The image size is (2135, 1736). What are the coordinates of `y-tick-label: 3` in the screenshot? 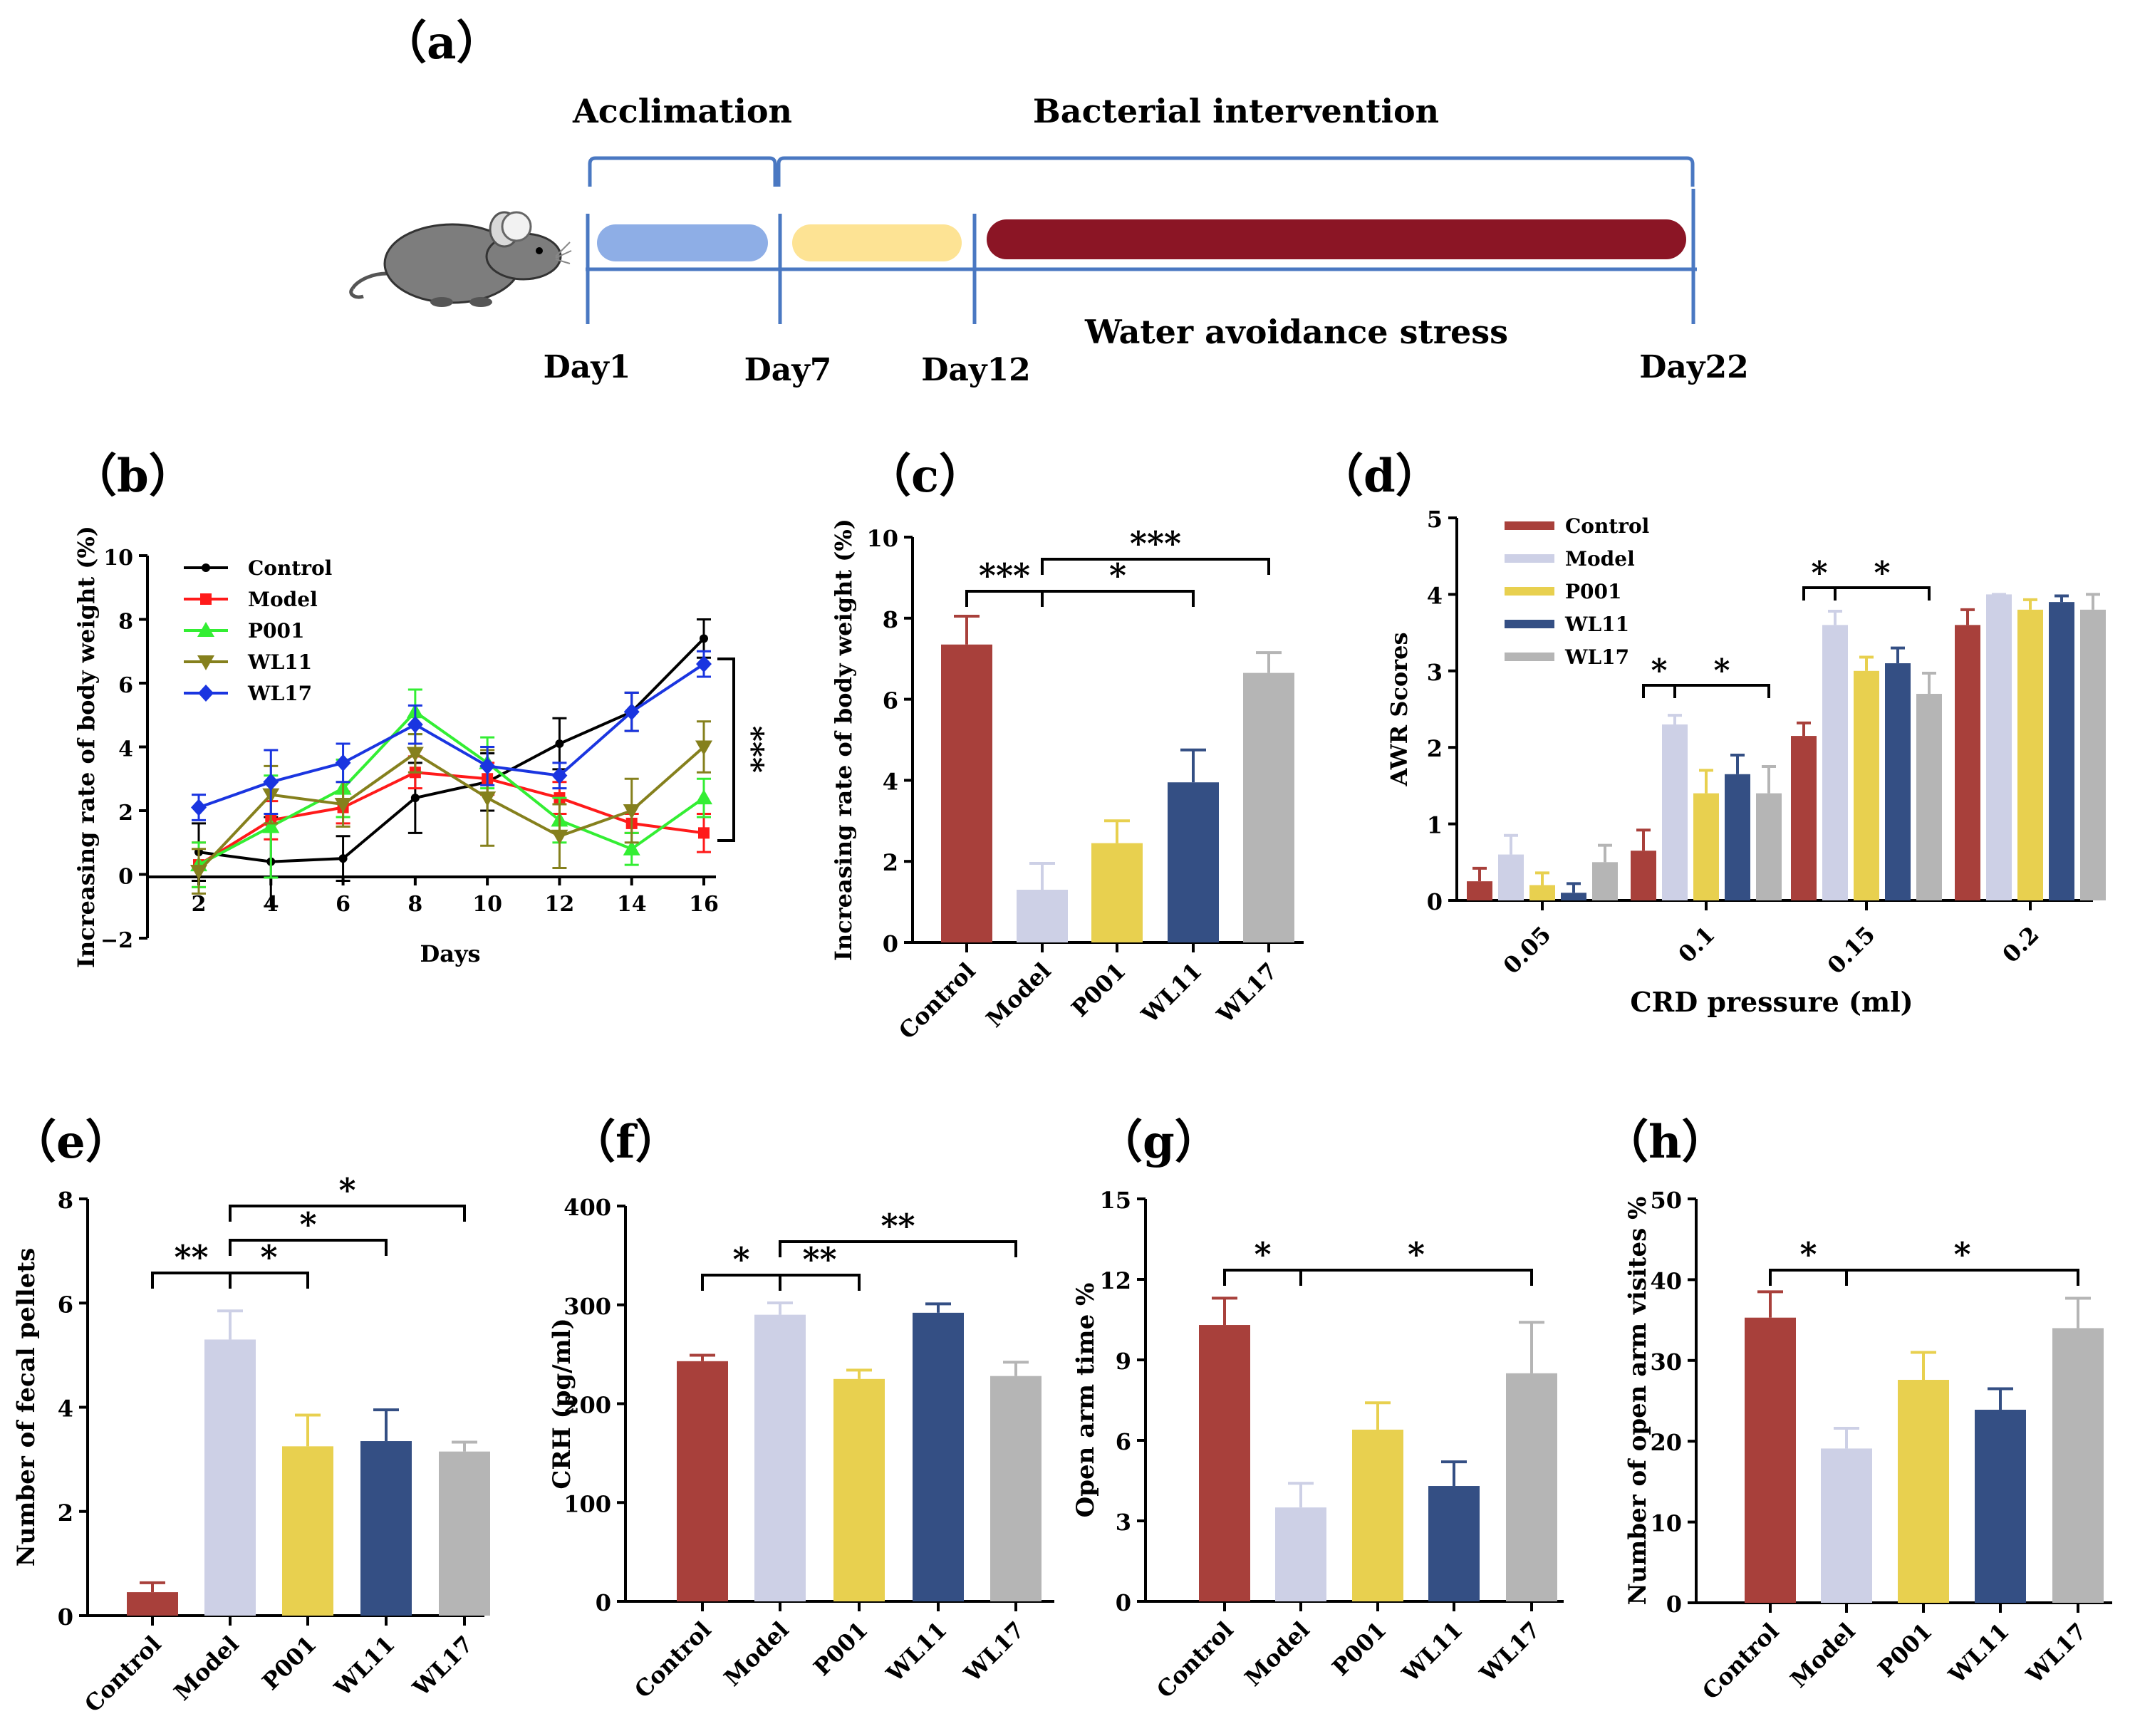 It's located at (1123, 1523).